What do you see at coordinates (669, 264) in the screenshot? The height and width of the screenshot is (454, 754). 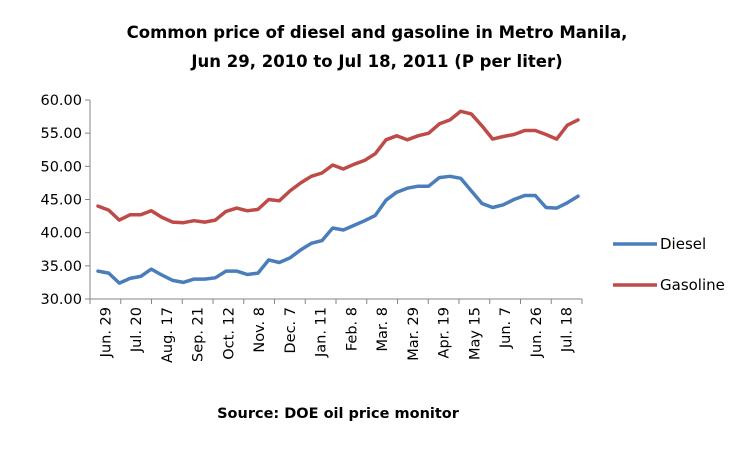 I see `legend: Diesel Gasoline` at bounding box center [669, 264].